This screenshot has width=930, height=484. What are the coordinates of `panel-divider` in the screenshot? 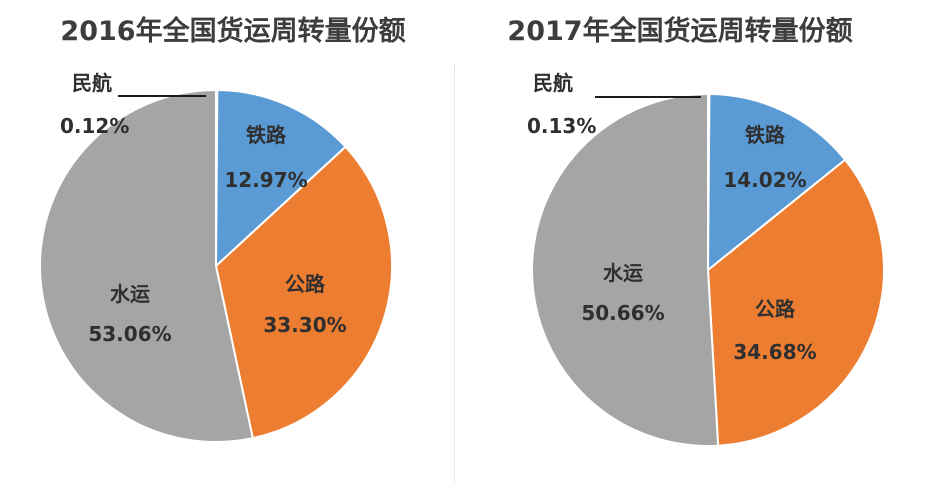 It's located at (454, 274).